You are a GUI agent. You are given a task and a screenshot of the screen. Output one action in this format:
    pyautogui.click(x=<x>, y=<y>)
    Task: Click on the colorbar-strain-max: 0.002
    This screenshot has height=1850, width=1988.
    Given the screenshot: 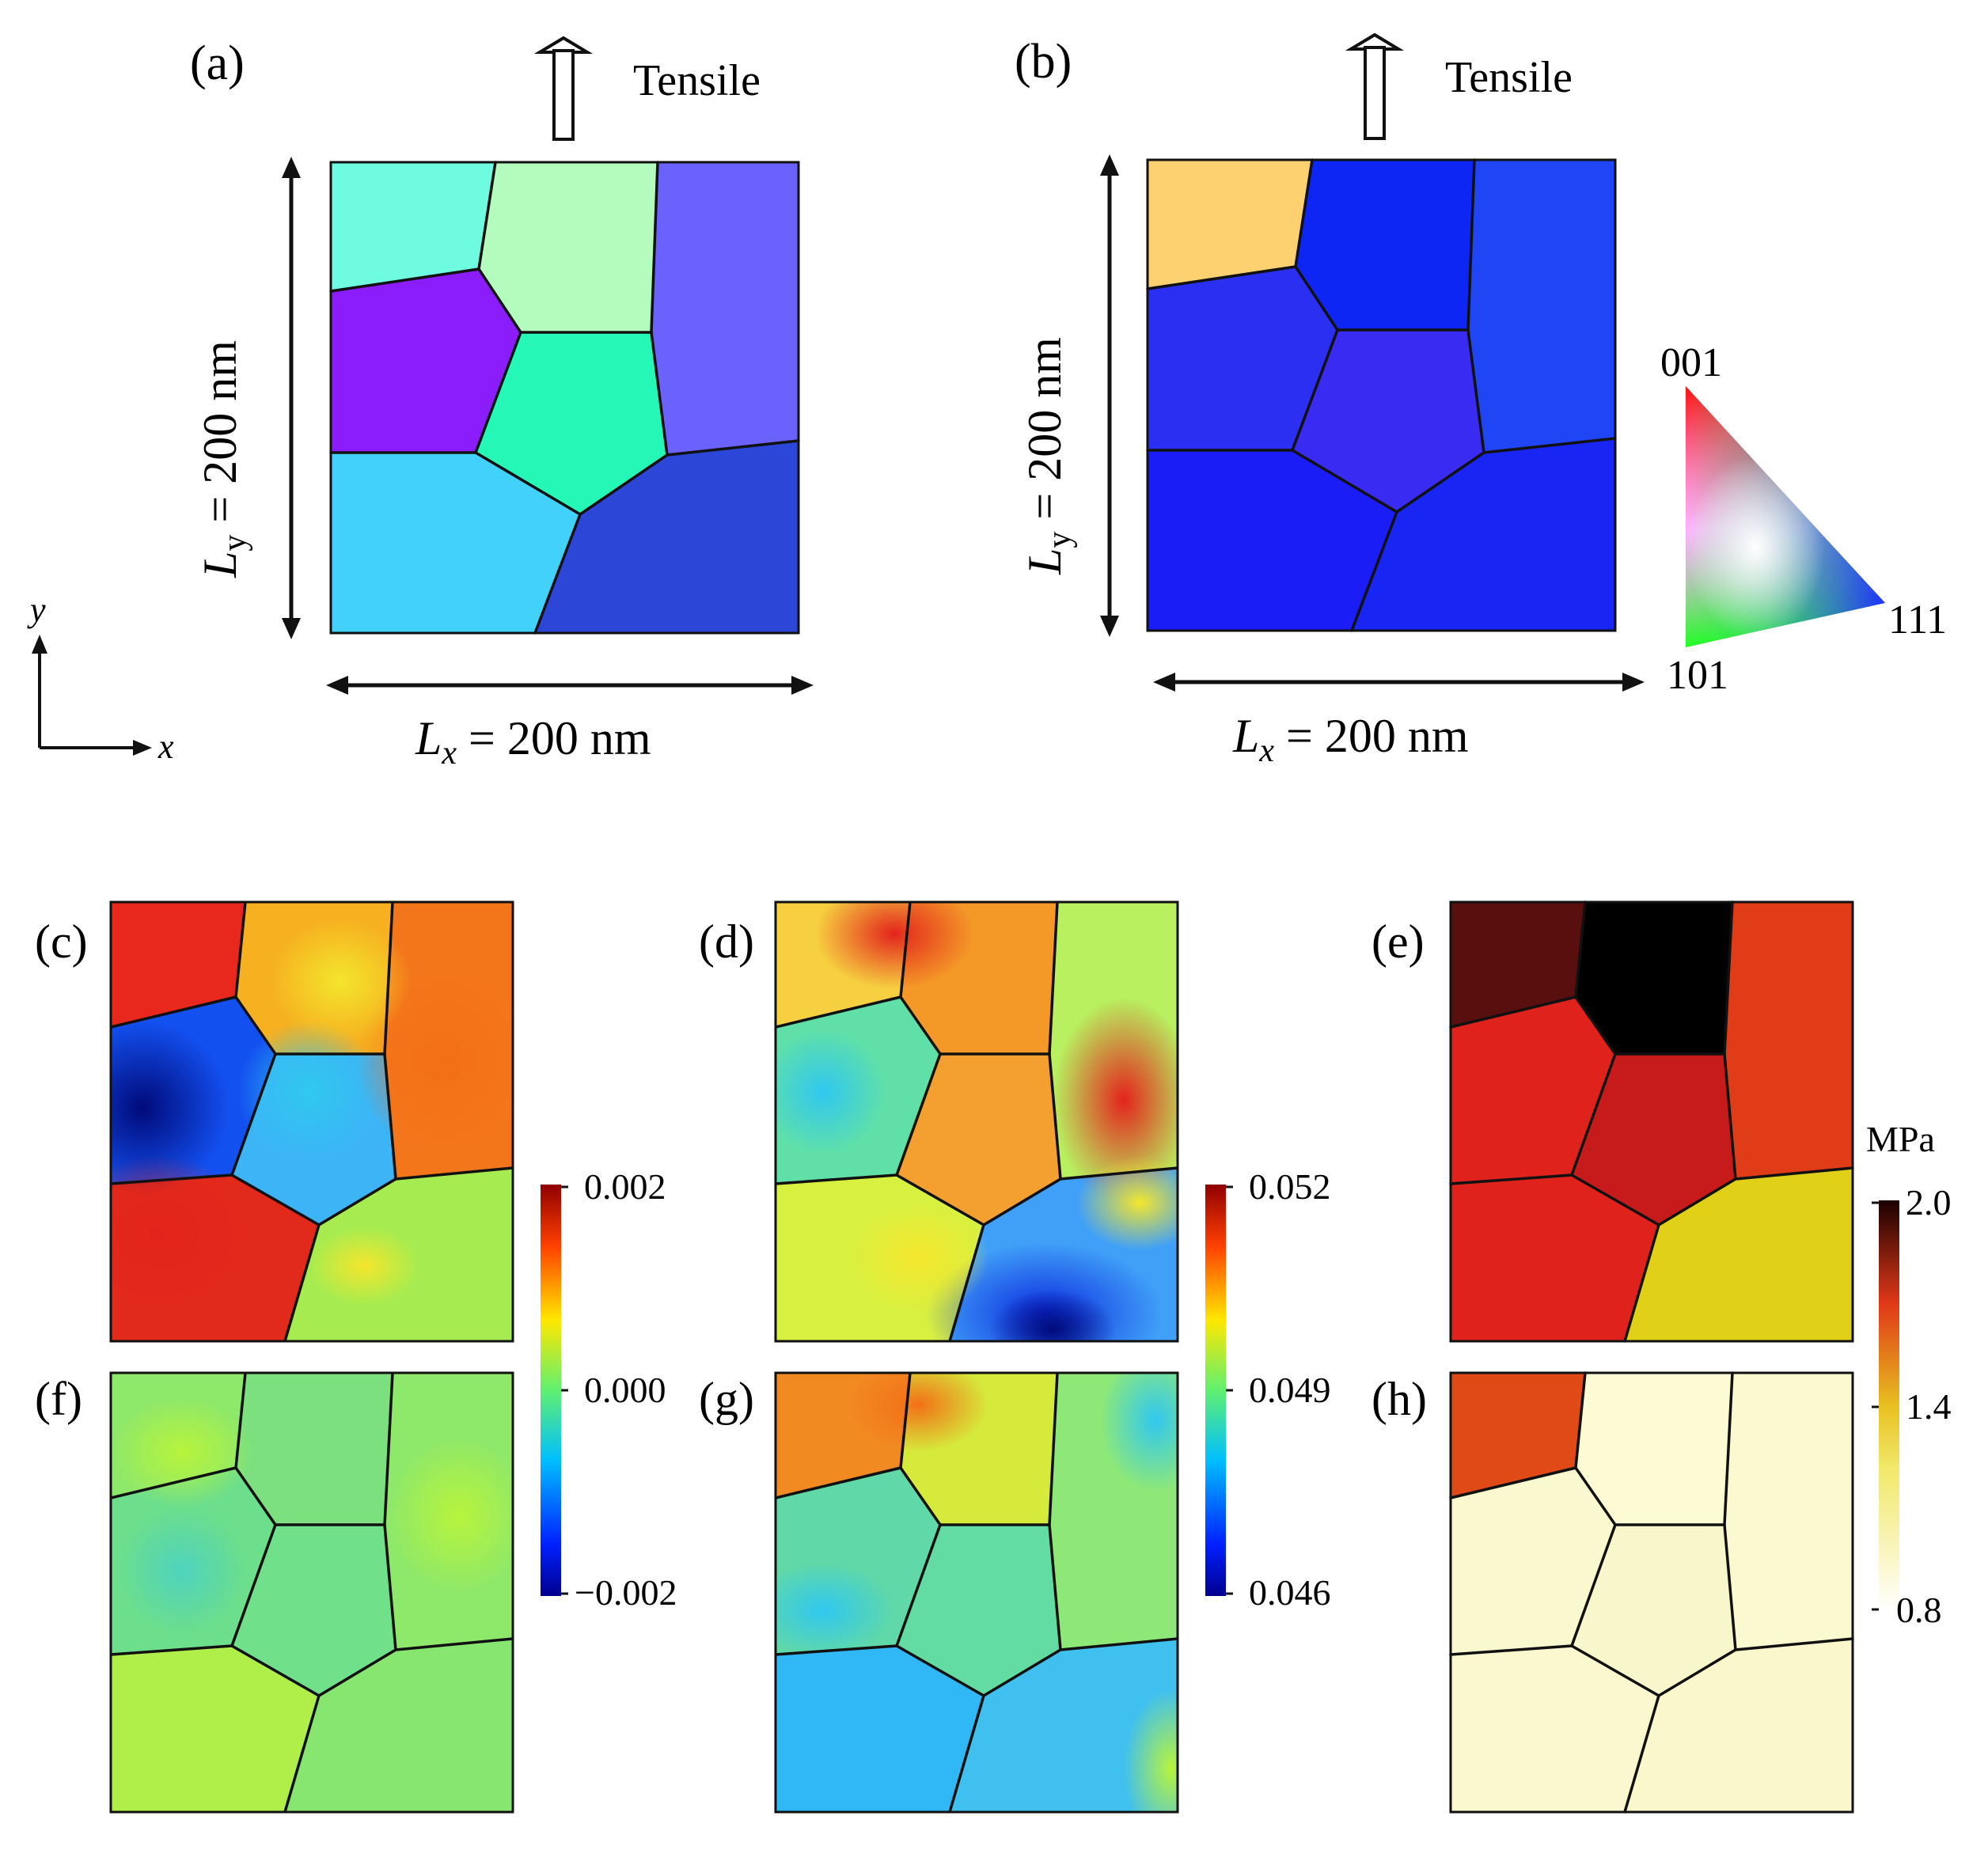 What is the action you would take?
    pyautogui.click(x=625, y=1186)
    